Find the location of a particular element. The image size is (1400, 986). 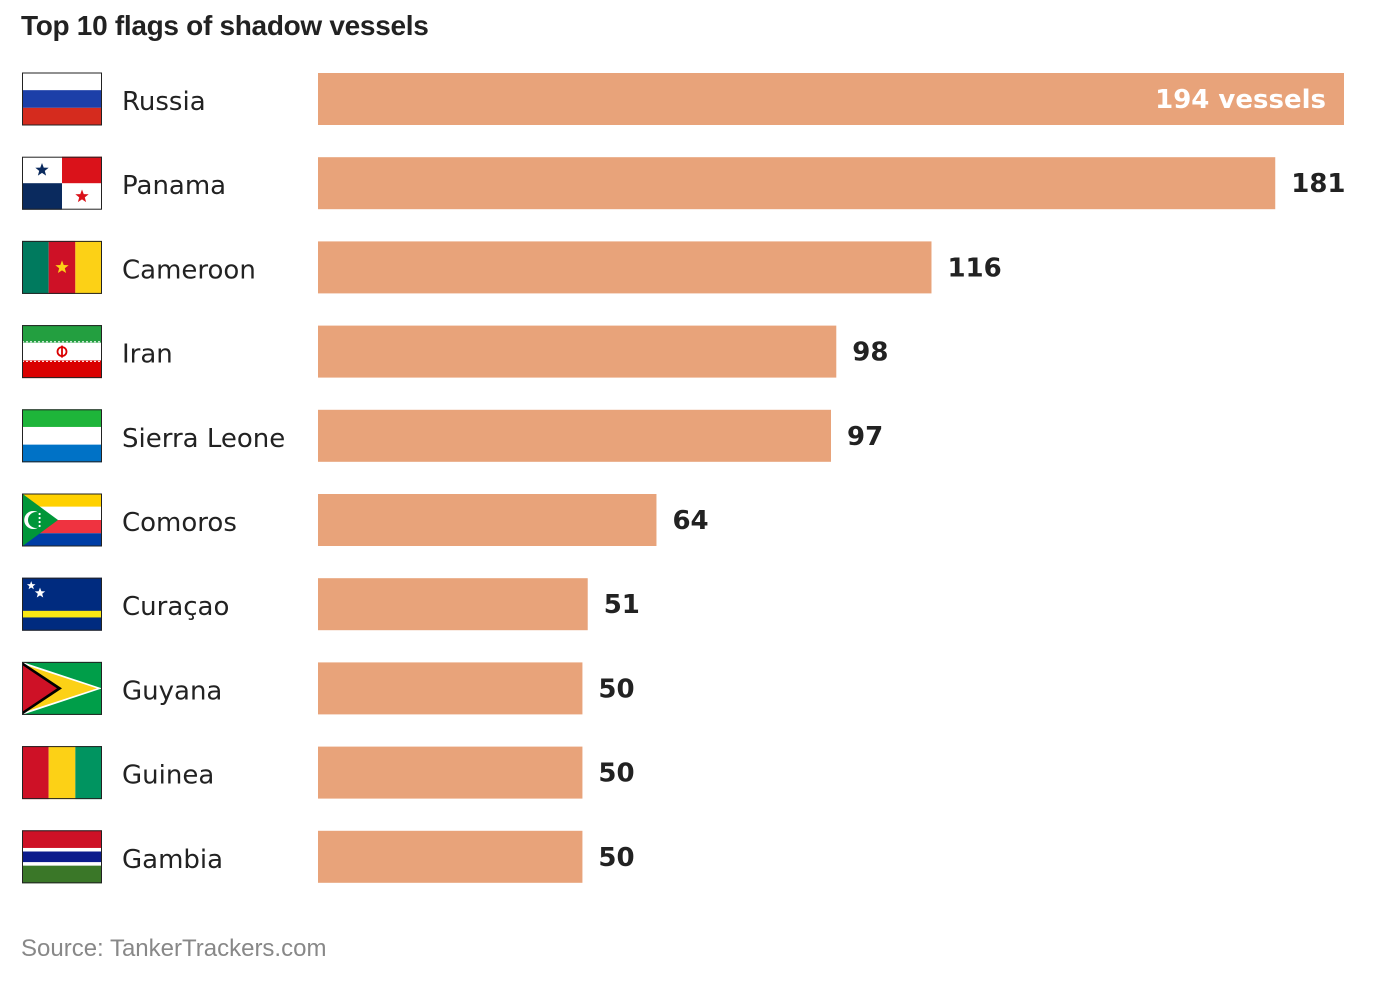

bar-cameroon is located at coordinates (625, 267).